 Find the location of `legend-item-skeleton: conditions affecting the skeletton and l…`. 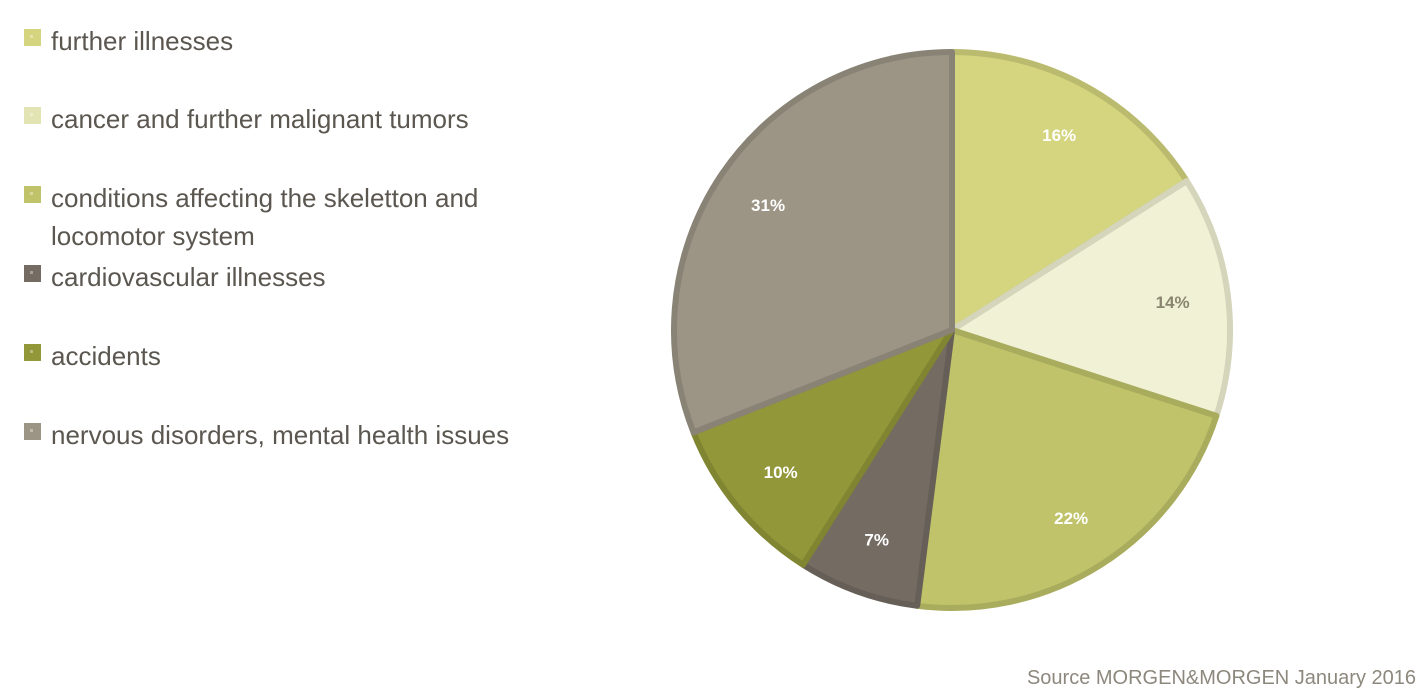

legend-item-skeleton: conditions affecting the skeletton and l… is located at coordinates (277, 217).